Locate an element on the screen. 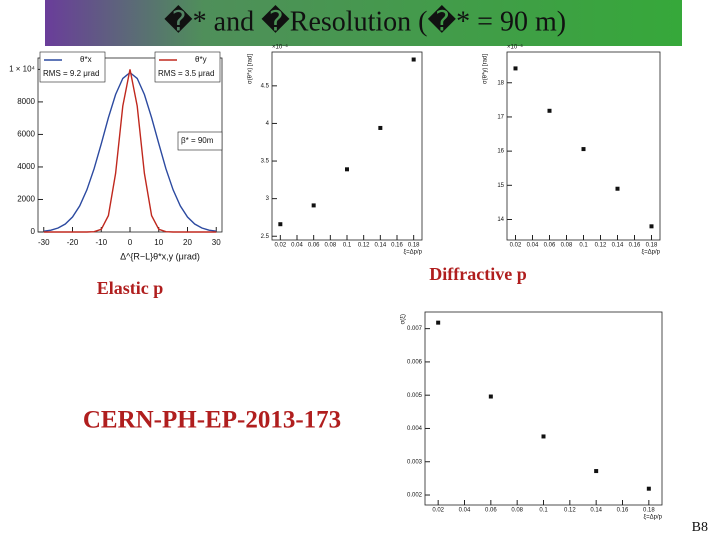  y-tick-label: 17 is located at coordinates (500, 118).